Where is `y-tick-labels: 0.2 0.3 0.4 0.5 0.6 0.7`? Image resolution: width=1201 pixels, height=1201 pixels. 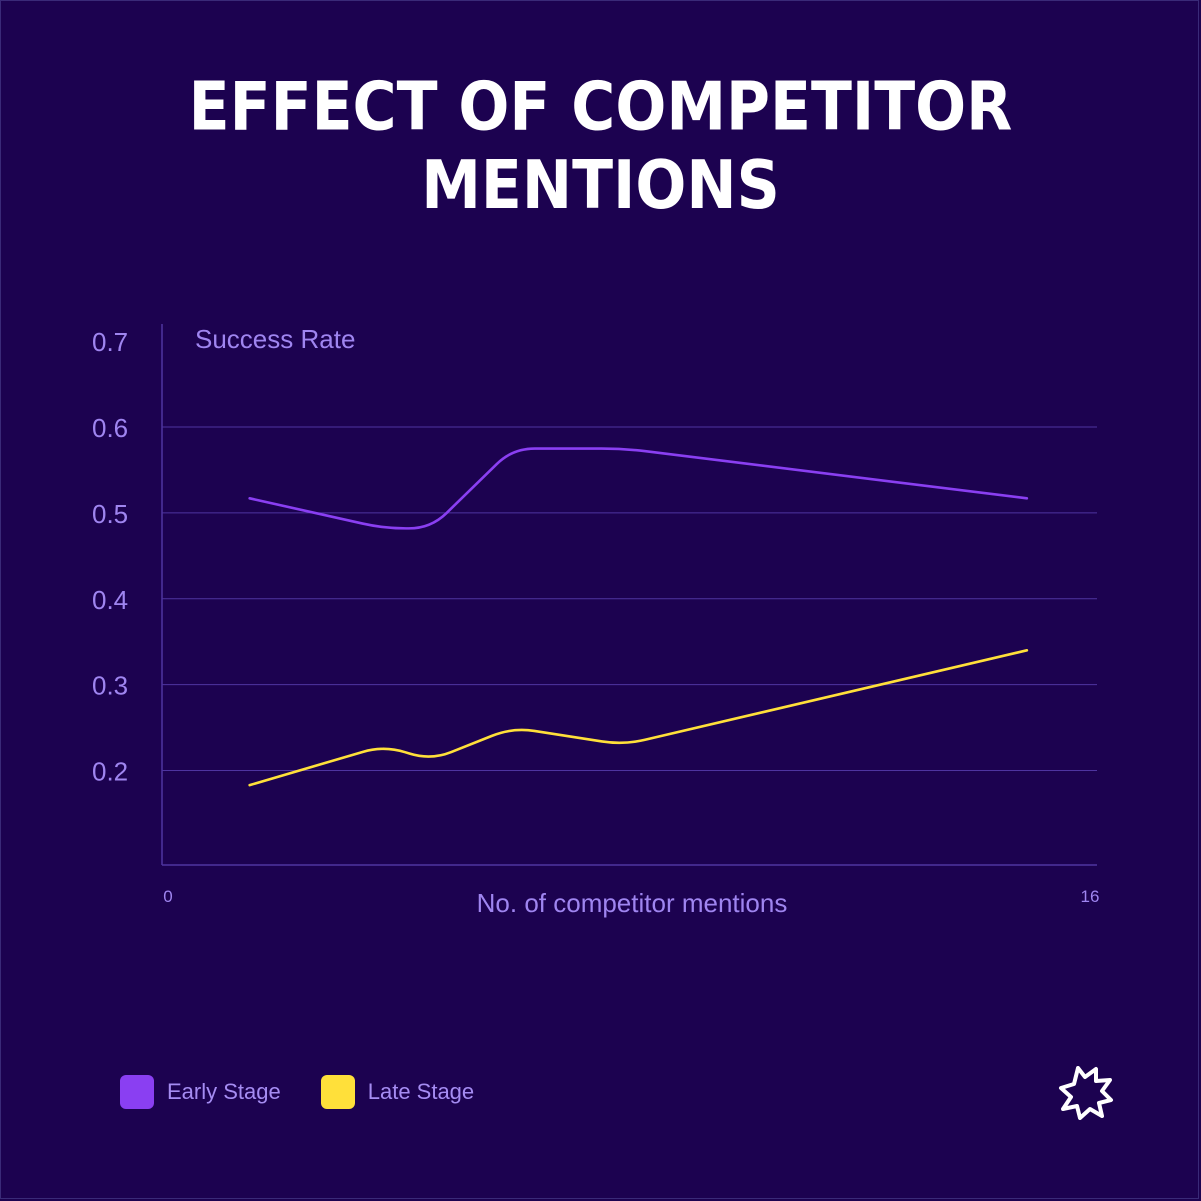
y-tick-labels: 0.2 0.3 0.4 0.5 0.6 0.7 is located at coordinates (110, 556).